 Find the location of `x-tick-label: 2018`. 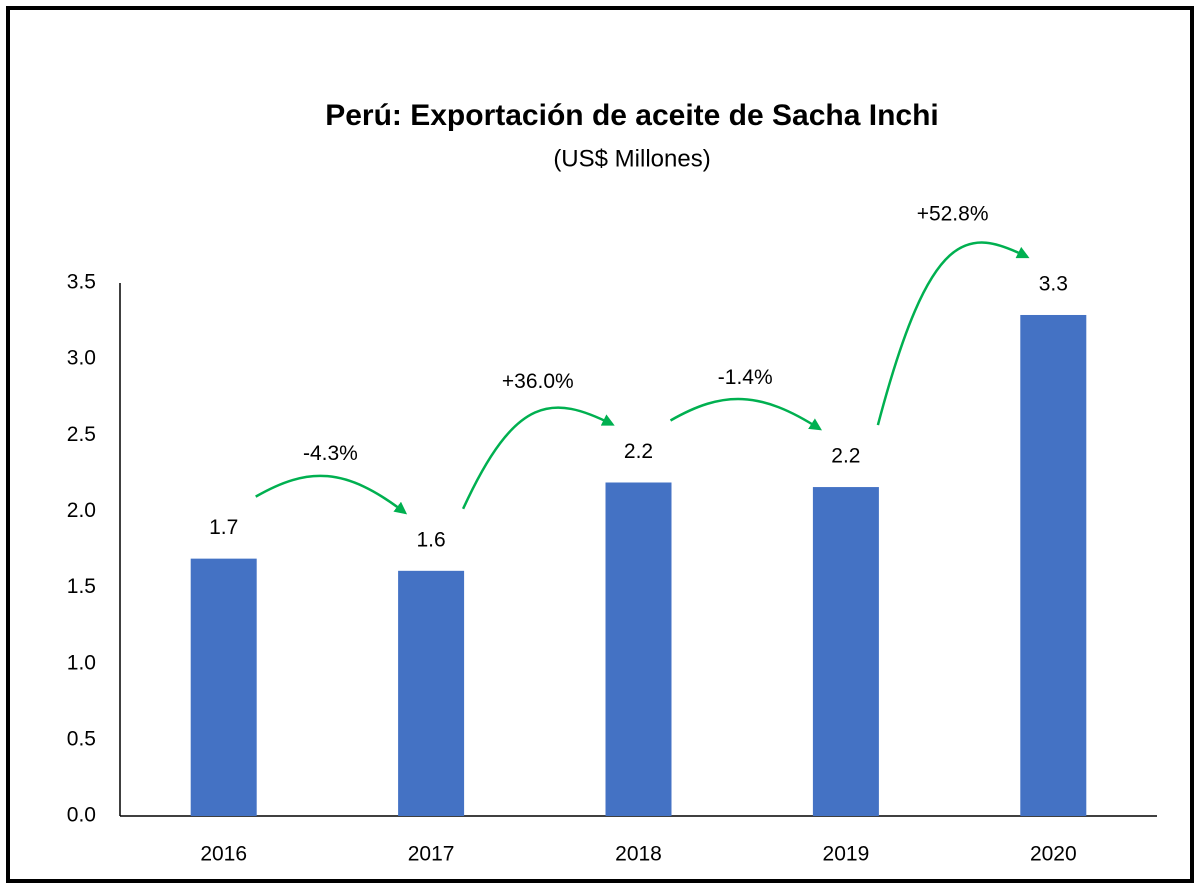

x-tick-label: 2018 is located at coordinates (638, 854).